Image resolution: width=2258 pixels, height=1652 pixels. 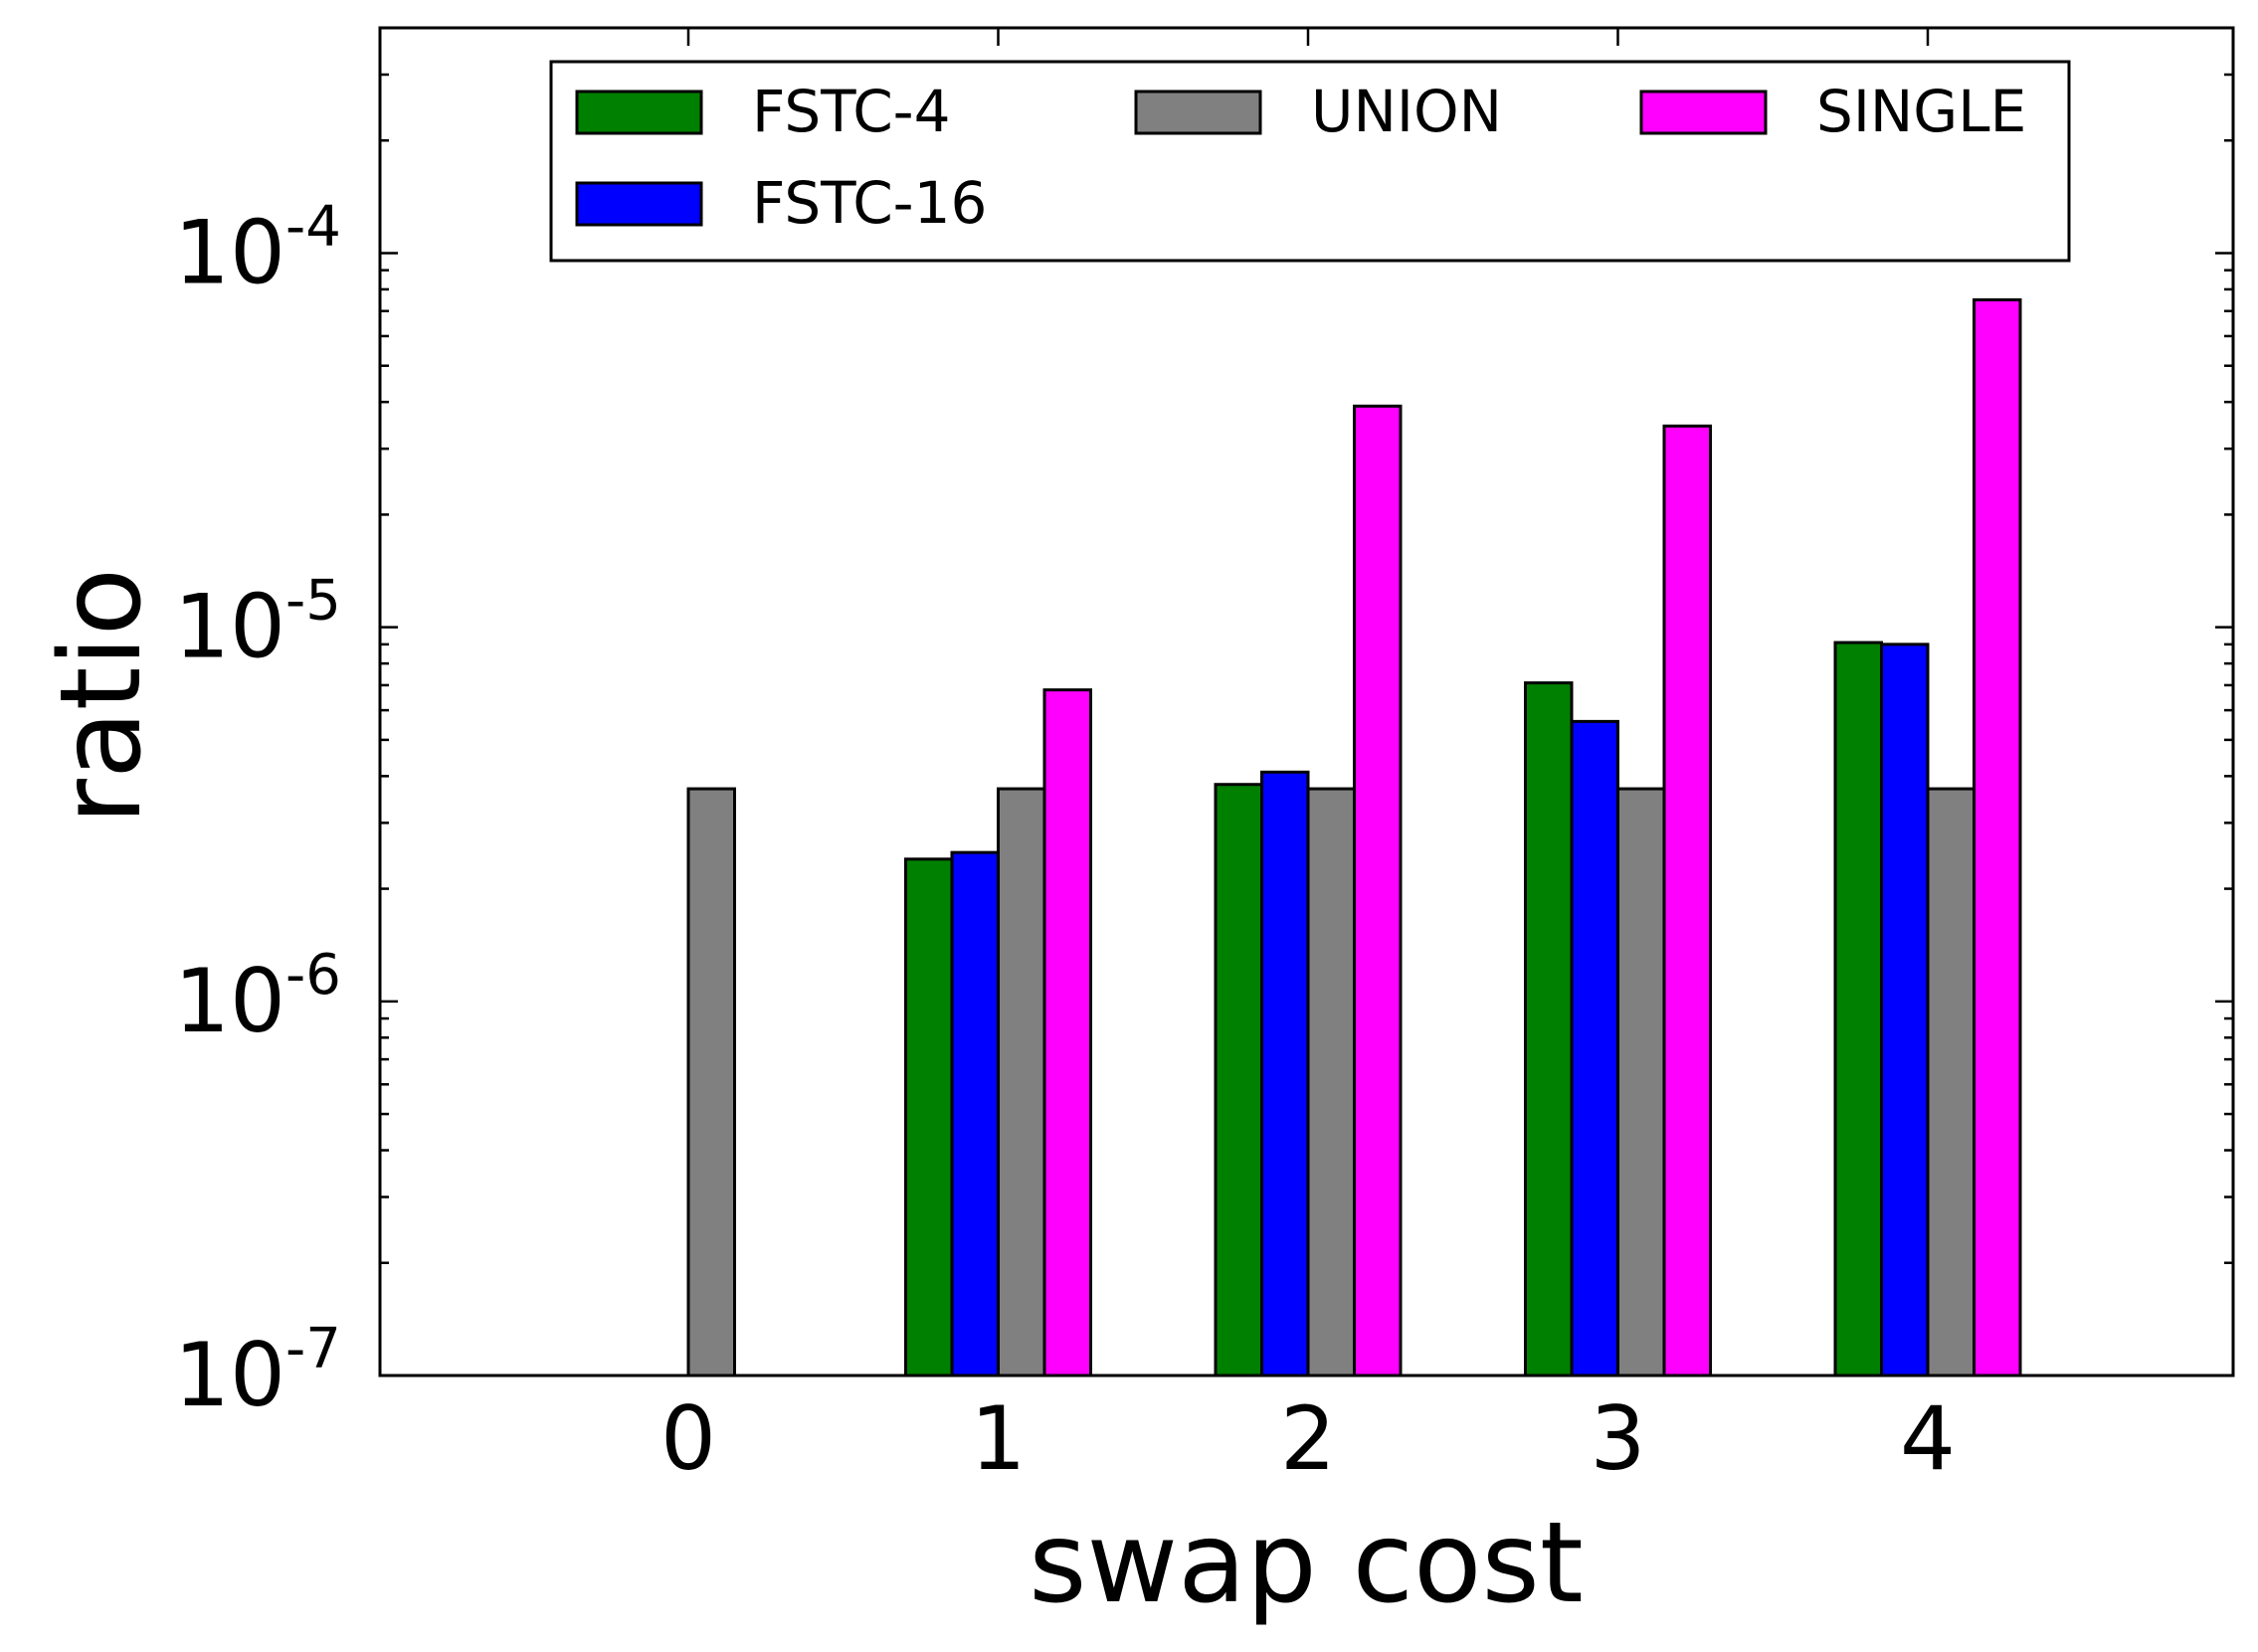 I want to click on x-tick-label-0: 0, so click(x=688, y=1438).